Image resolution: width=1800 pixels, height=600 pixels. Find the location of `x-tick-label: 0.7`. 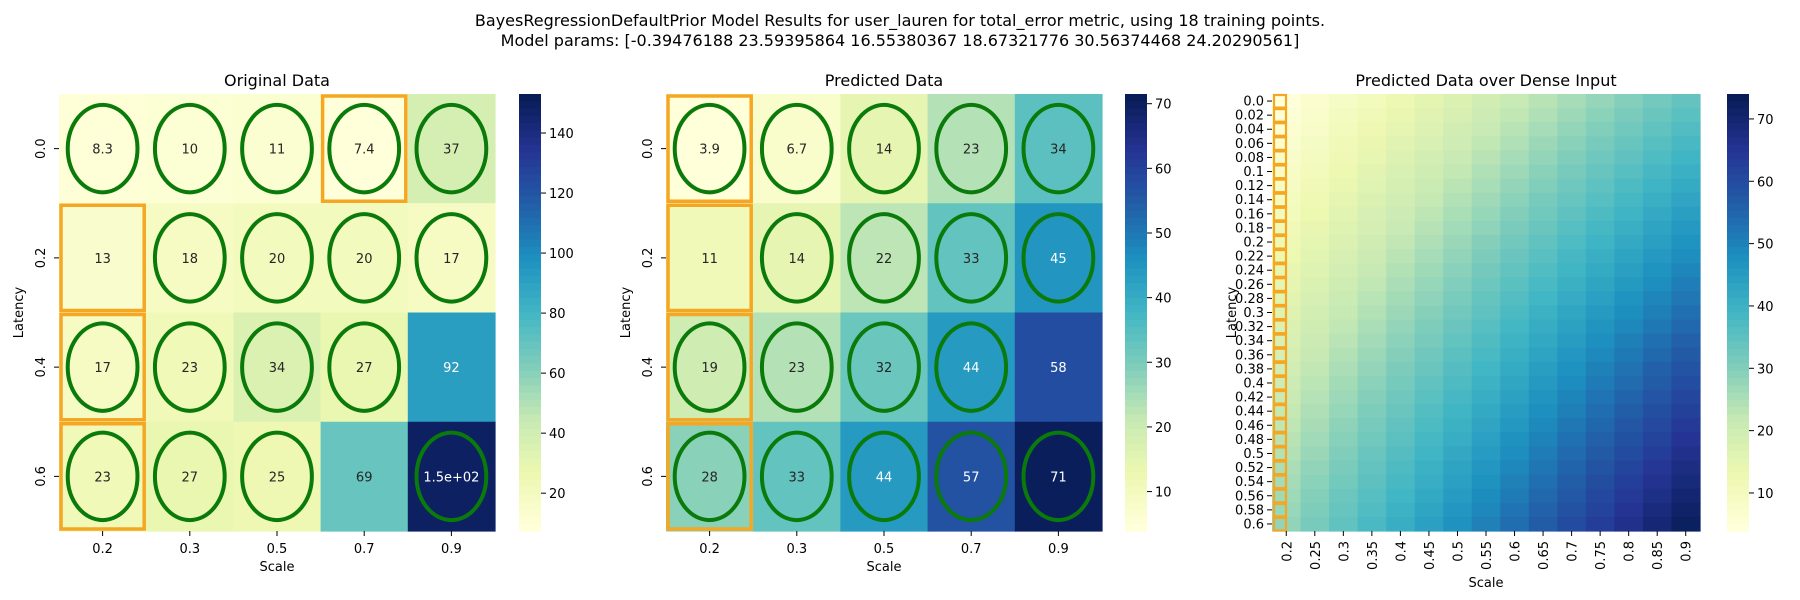

x-tick-label: 0.7 is located at coordinates (971, 549).